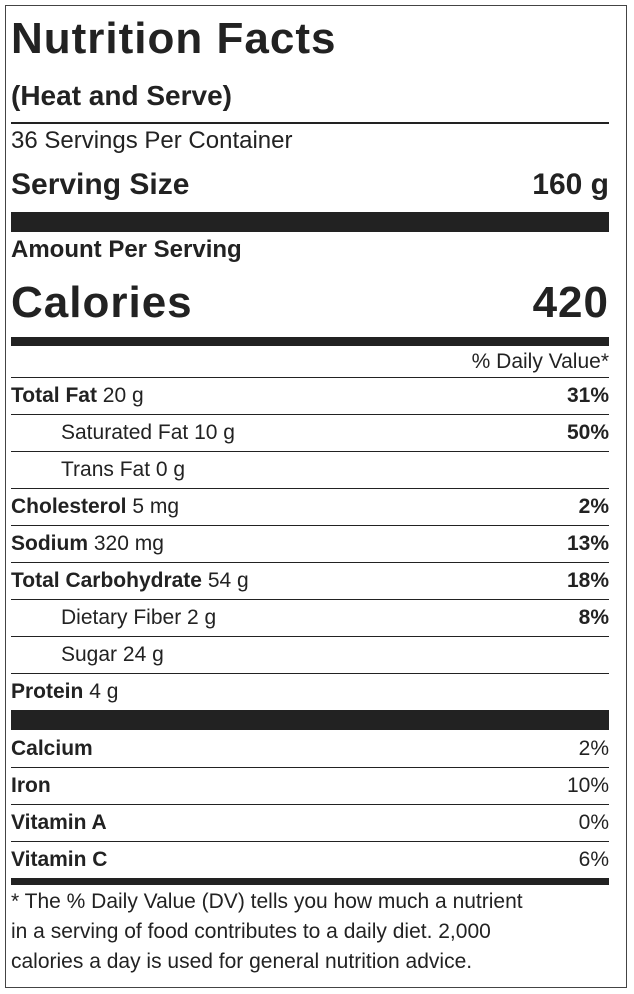  I want to click on nutrient-dv: 8%, so click(593, 617).